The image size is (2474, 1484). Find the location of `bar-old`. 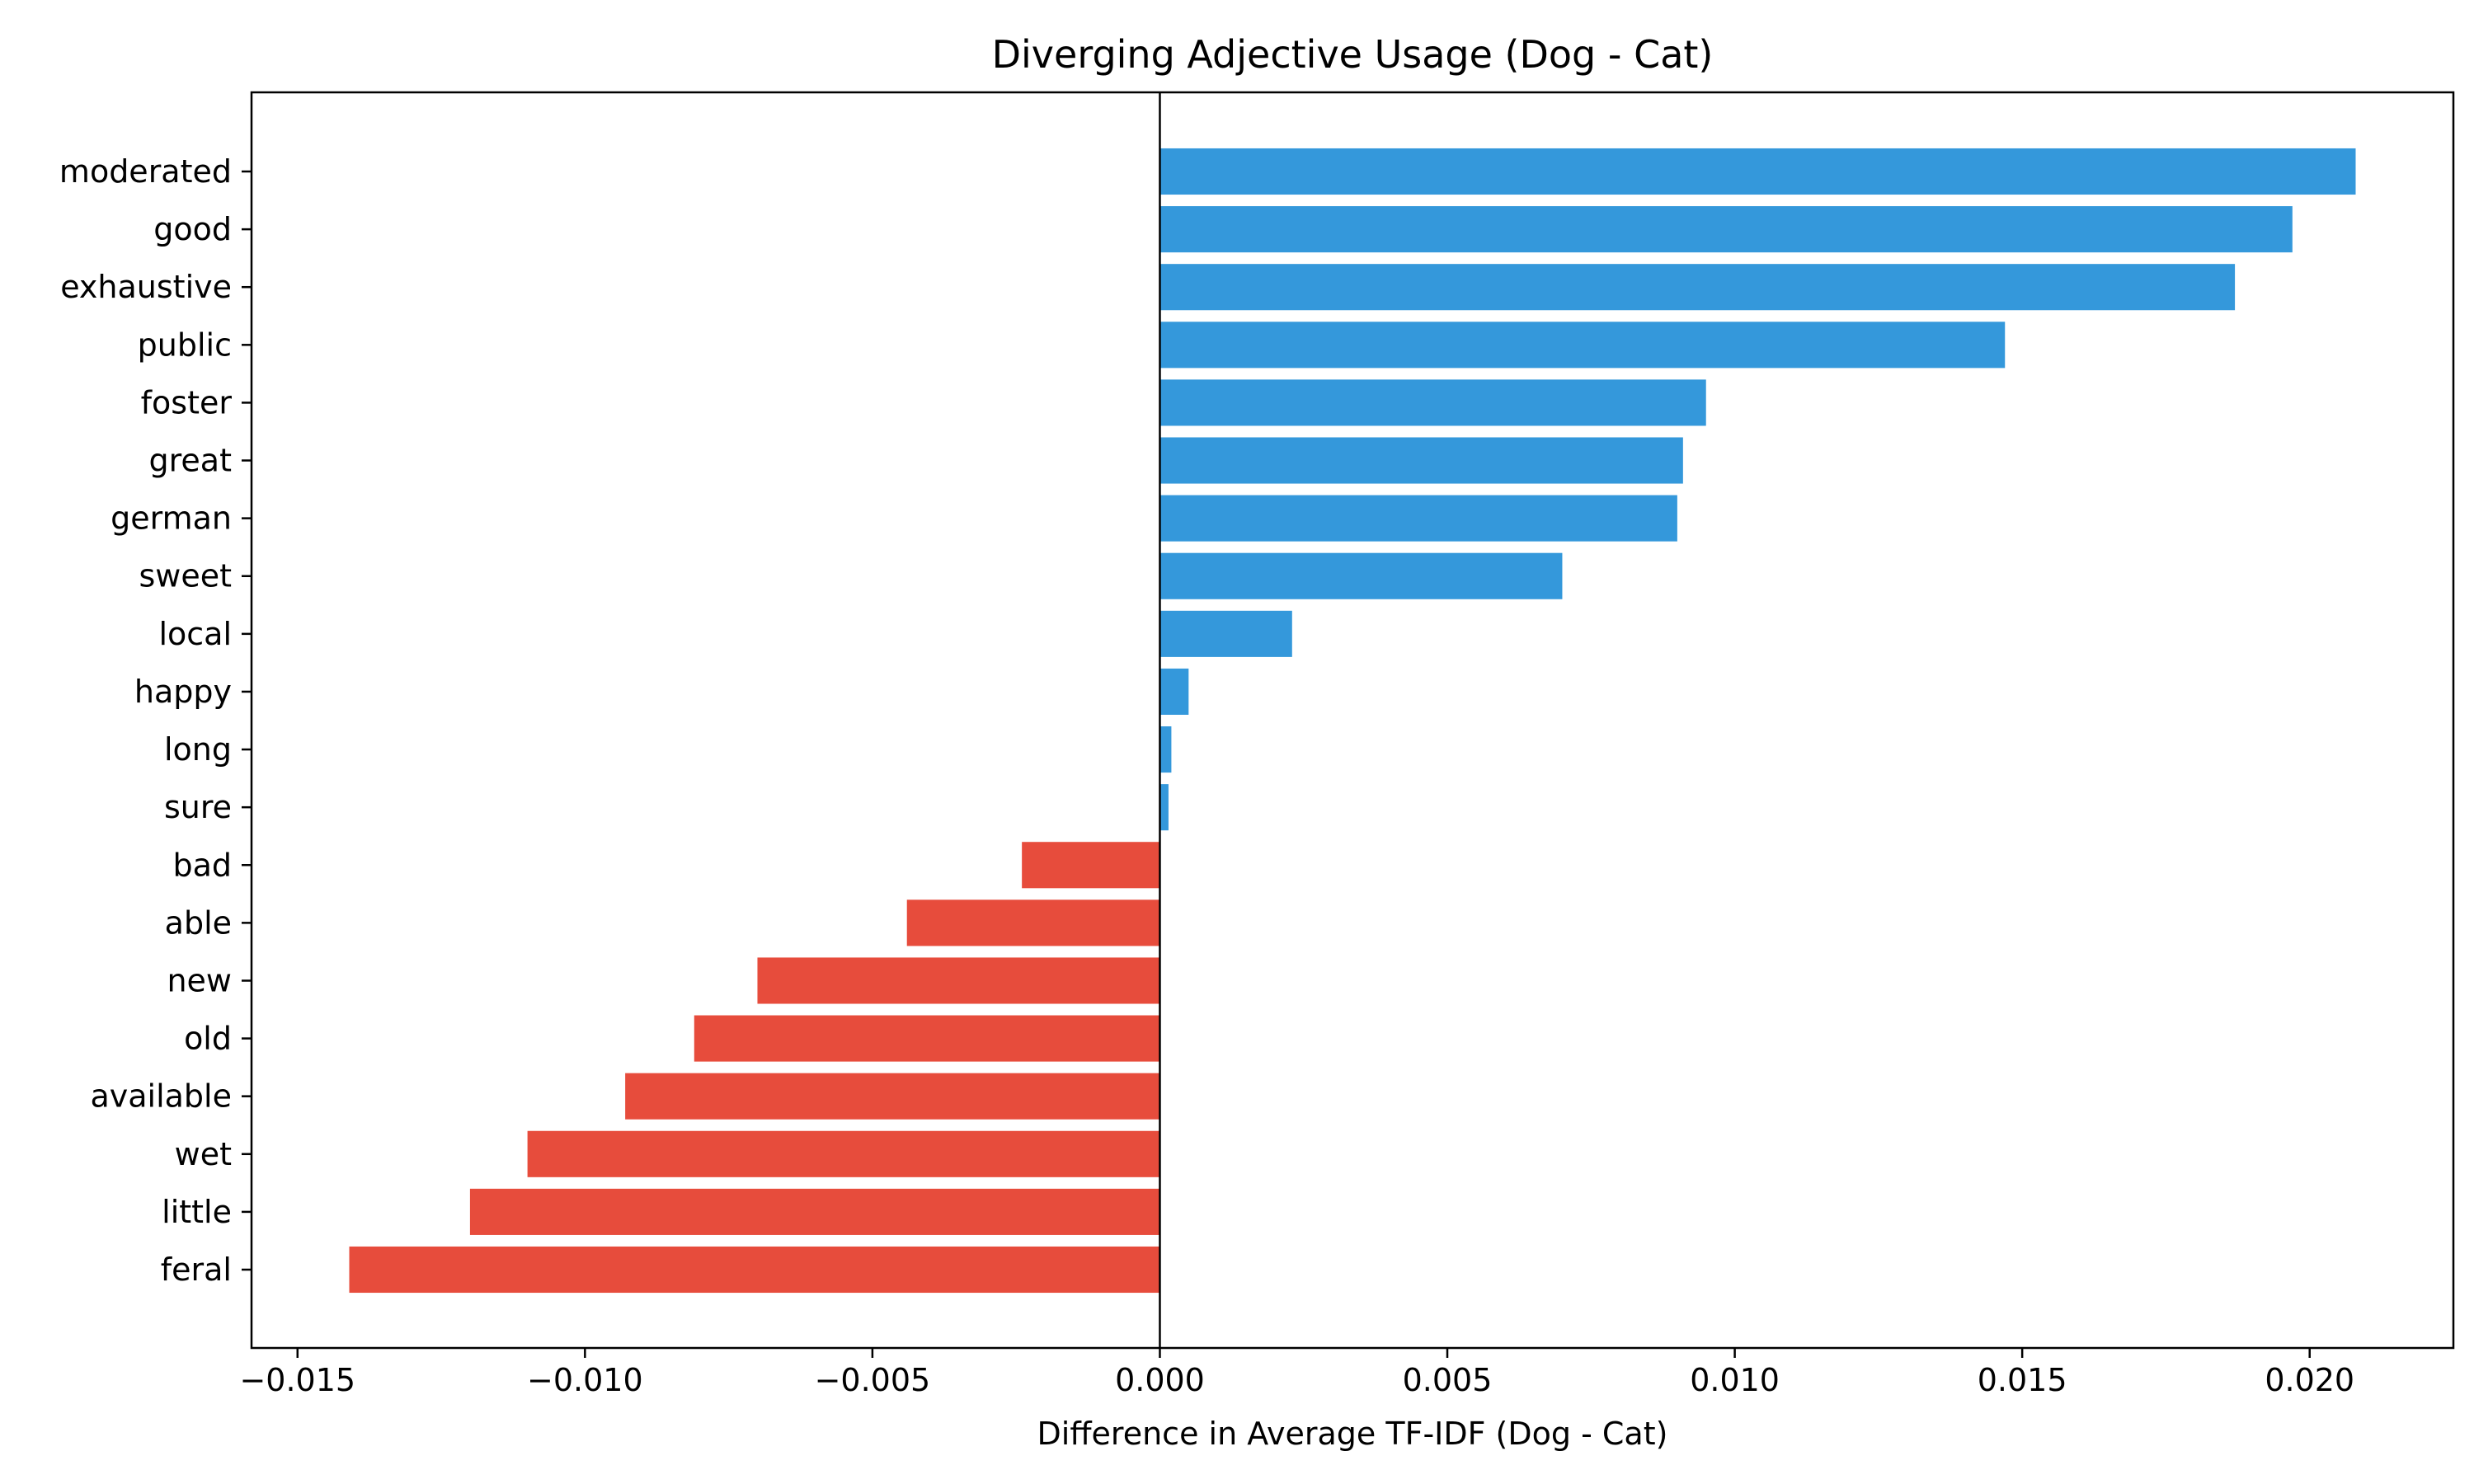

bar-old is located at coordinates (927, 1038).